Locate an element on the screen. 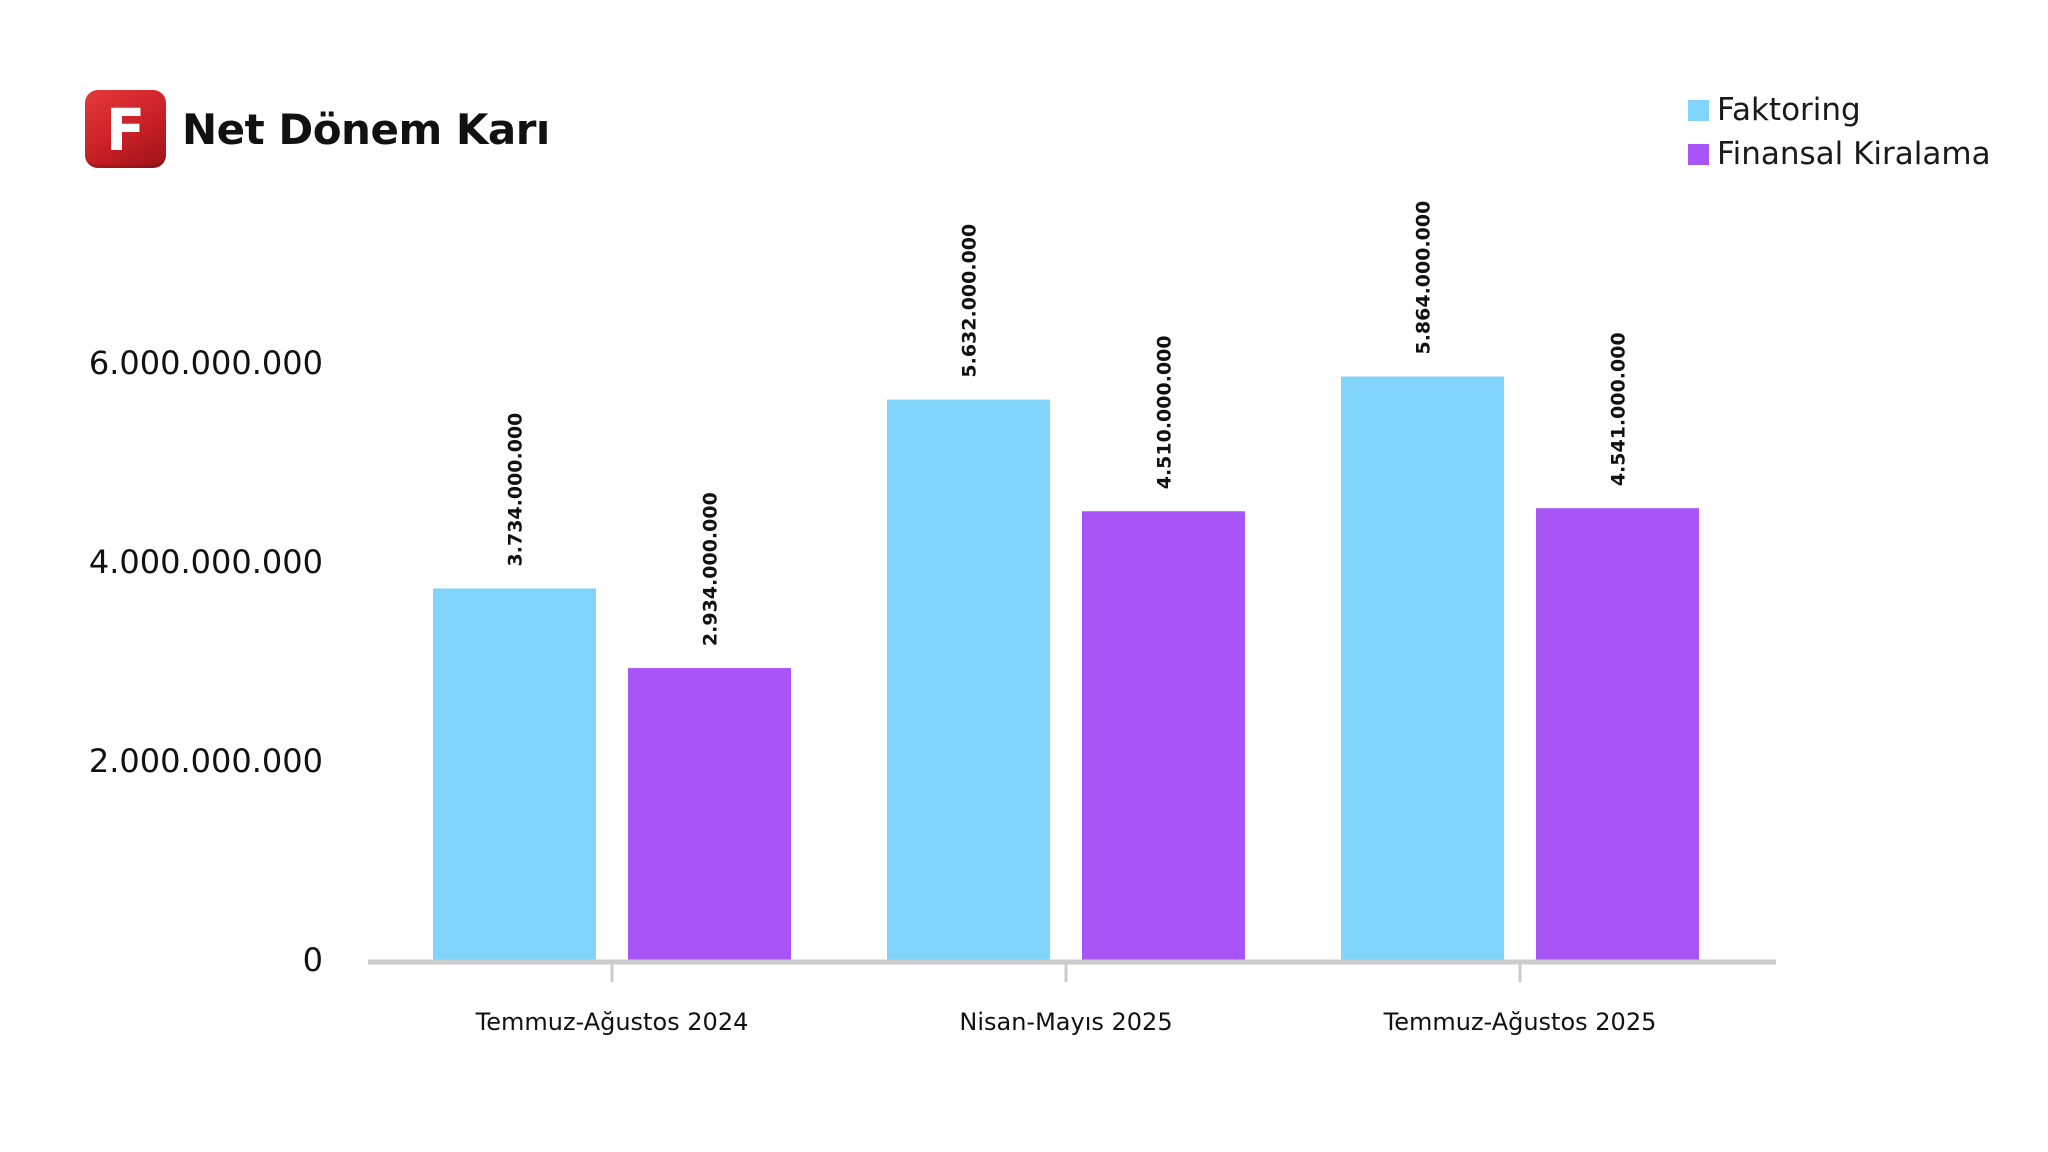 Image resolution: width=2048 pixels, height=1152 pixels. brand-logo: F is located at coordinates (125, 129).